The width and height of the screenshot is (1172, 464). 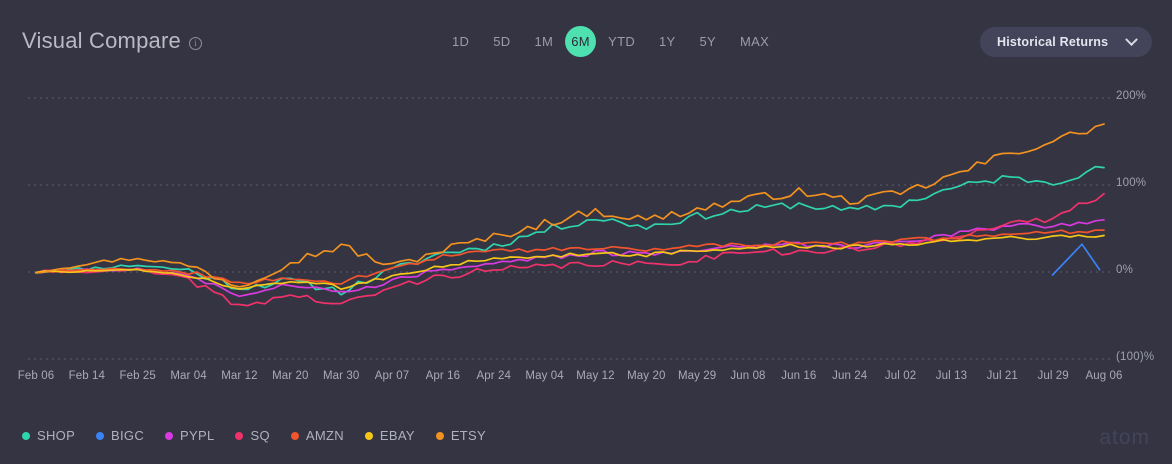 I want to click on legend-label: AMZN, so click(x=324, y=435).